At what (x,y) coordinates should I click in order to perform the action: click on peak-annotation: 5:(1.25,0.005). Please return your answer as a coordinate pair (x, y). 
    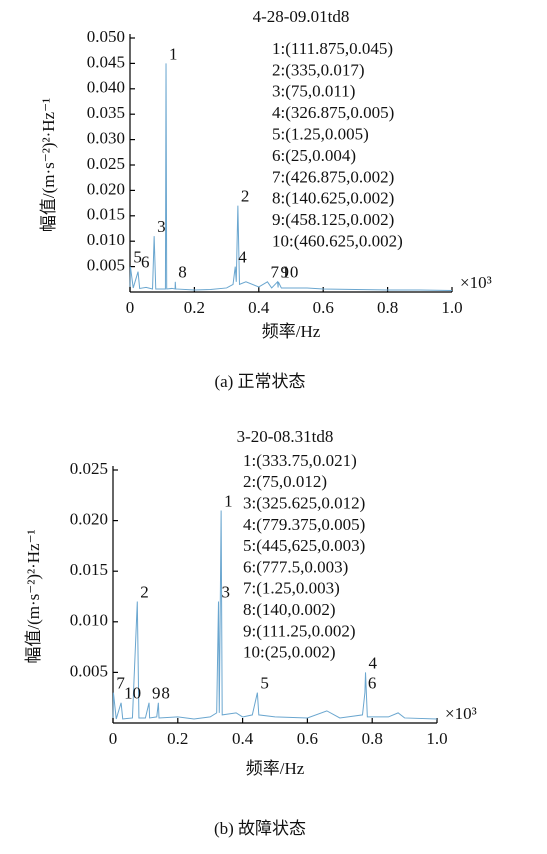
    Looking at the image, I should click on (320, 134).